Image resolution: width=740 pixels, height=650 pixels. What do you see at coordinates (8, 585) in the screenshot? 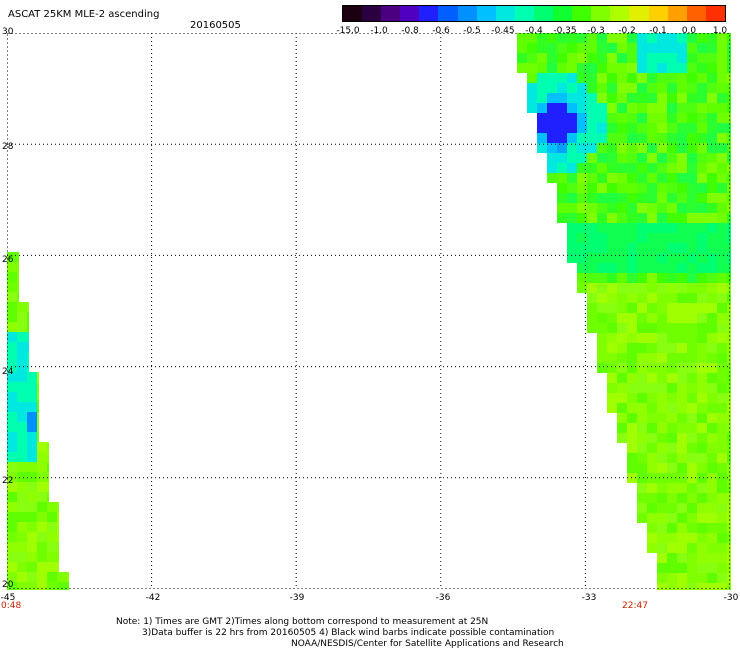
I see `y-tick-20: 20` at bounding box center [8, 585].